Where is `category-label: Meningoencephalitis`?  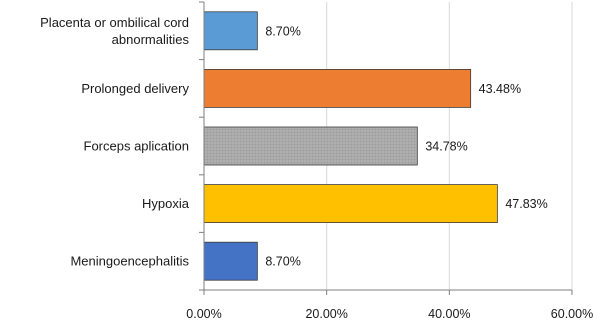
category-label: Meningoencephalitis is located at coordinates (129, 261).